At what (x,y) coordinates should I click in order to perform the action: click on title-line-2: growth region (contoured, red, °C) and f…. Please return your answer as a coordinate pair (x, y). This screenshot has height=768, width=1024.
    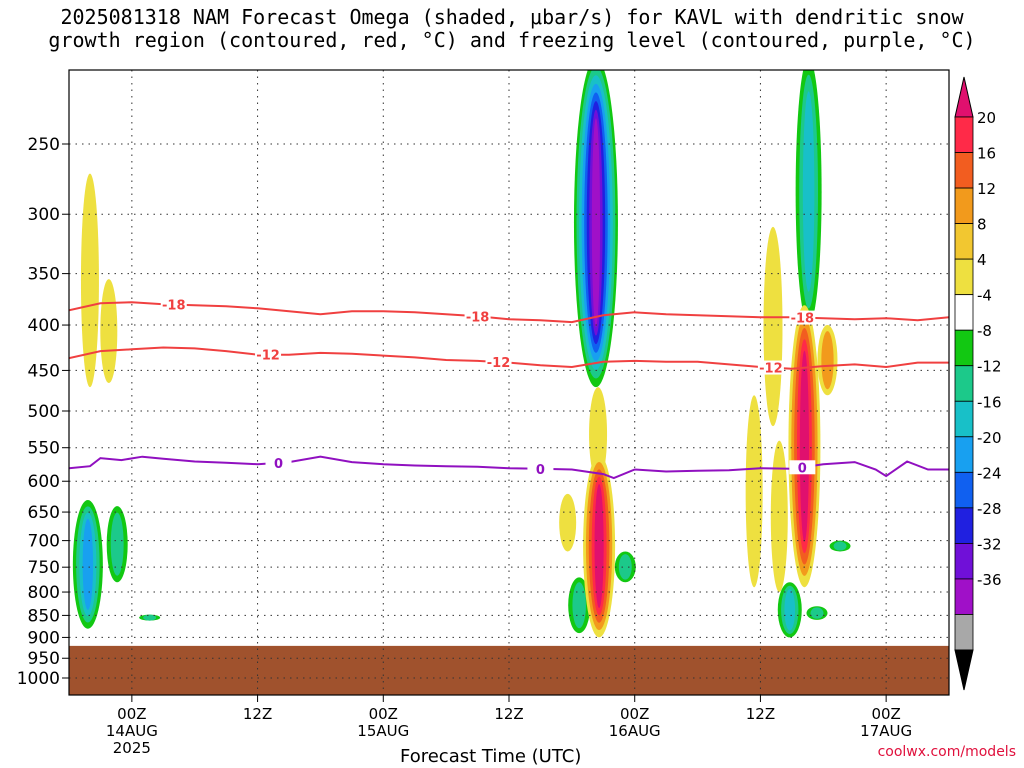
    Looking at the image, I should click on (512, 40).